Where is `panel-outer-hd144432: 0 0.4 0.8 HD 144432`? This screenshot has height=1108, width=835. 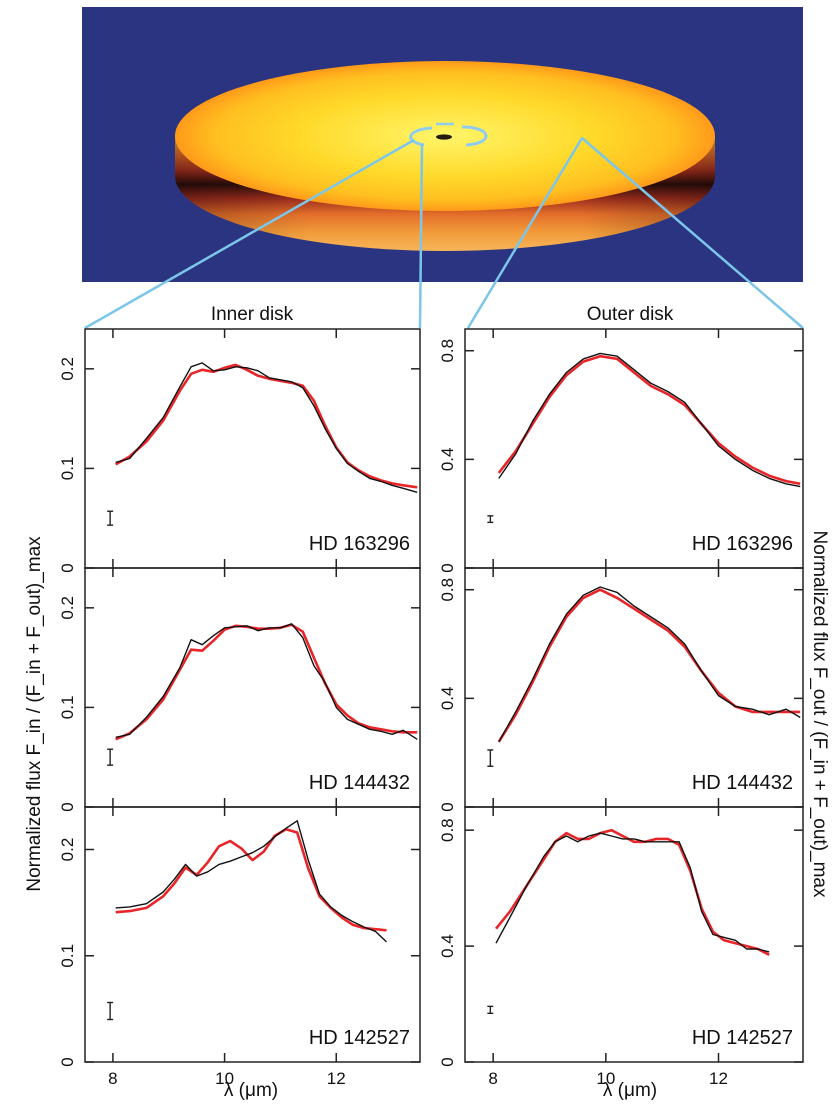
panel-outer-hd144432: 0 0.4 0.8 HD 144432 is located at coordinates (621, 689).